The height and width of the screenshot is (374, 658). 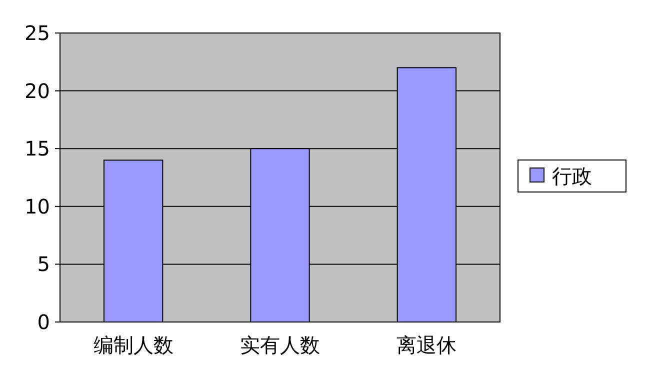 I want to click on y-tick-label: 5, so click(x=43, y=264).